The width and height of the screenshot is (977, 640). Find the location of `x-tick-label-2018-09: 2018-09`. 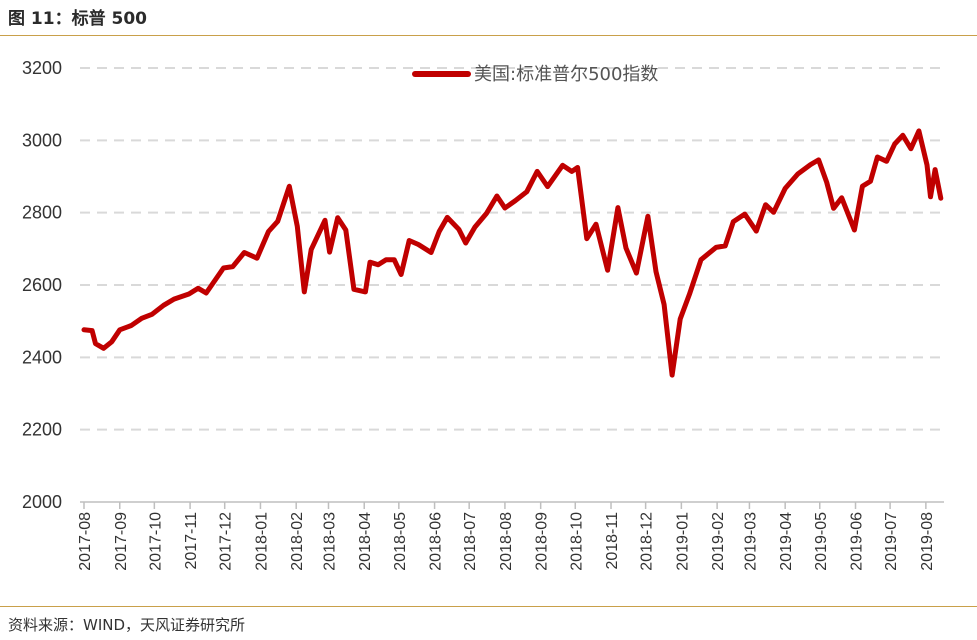

x-tick-label-2018-09: 2018-09 is located at coordinates (542, 541).